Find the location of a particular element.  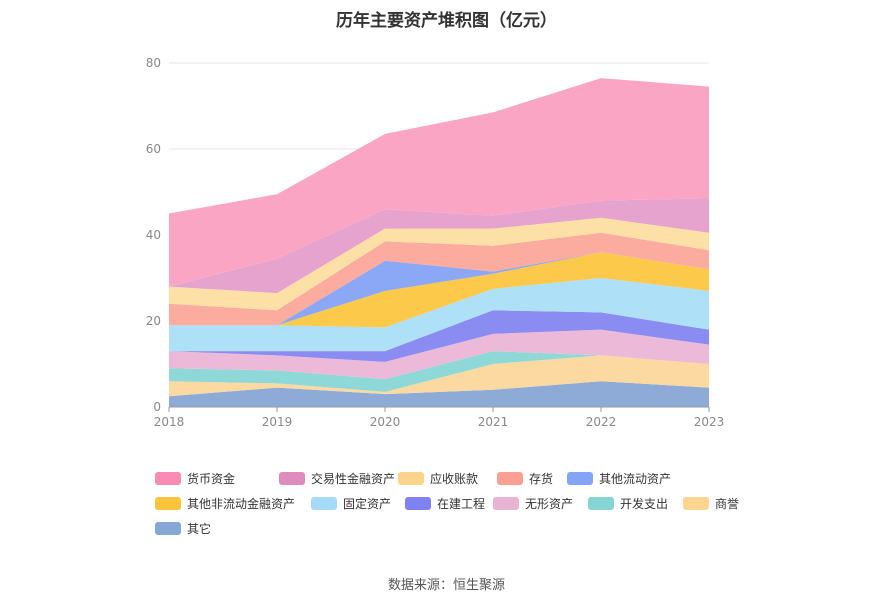

legend-label: 其他非流动金融资产 is located at coordinates (241, 503).